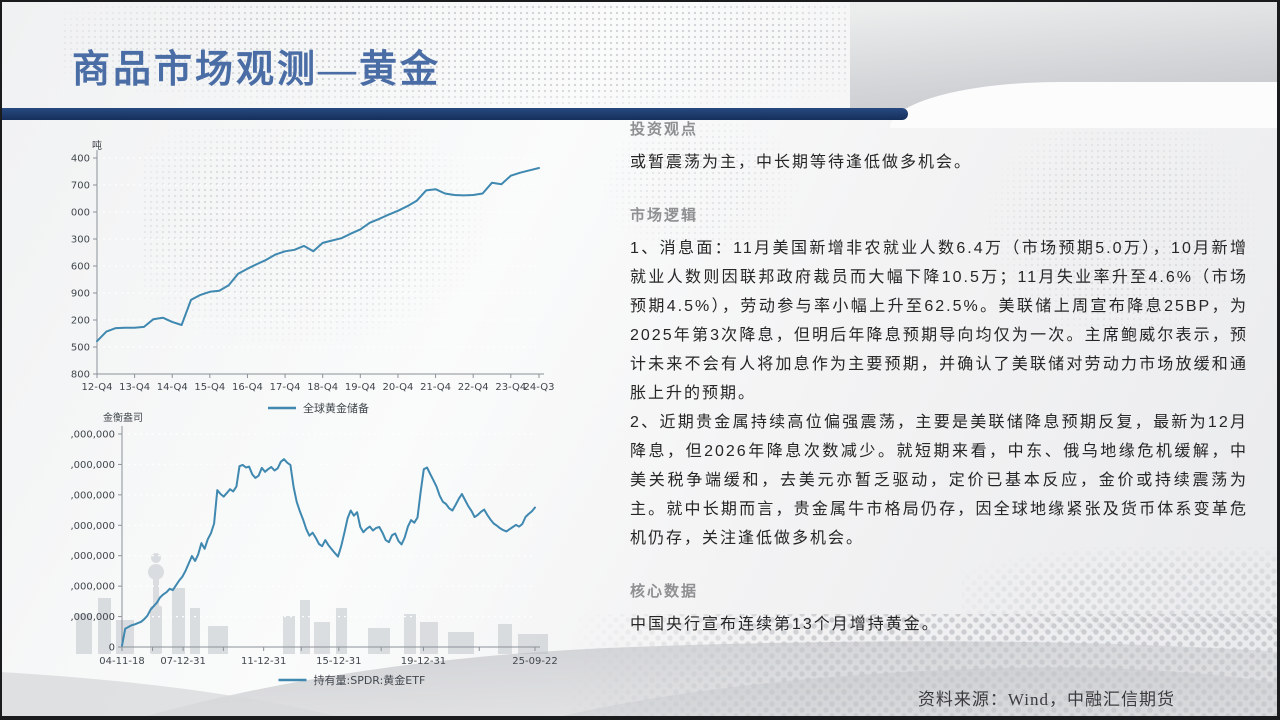  What do you see at coordinates (80, 294) in the screenshot?
I see `svg-text: 32,900` at bounding box center [80, 294].